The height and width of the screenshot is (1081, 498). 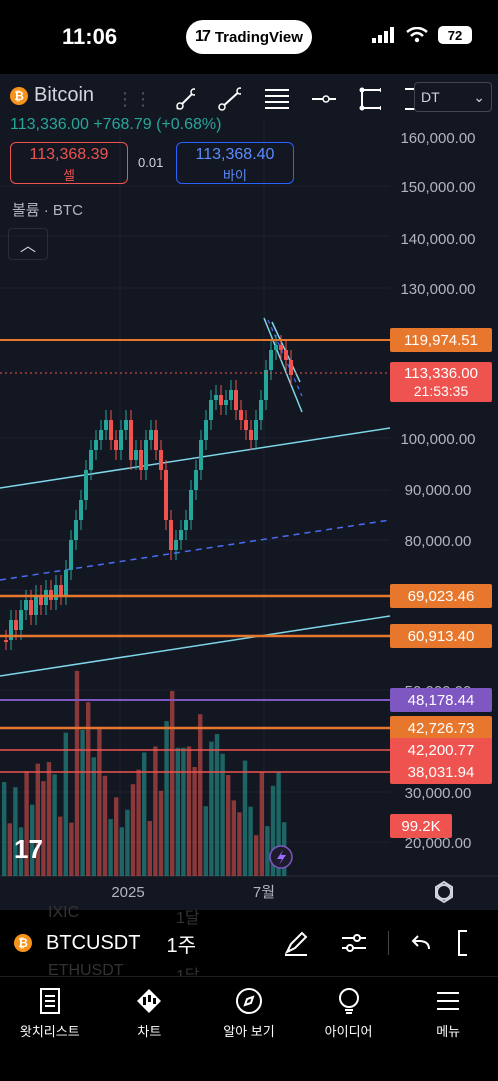 What do you see at coordinates (52, 95) in the screenshot?
I see `symbol-title: ₿ Bitcoin` at bounding box center [52, 95].